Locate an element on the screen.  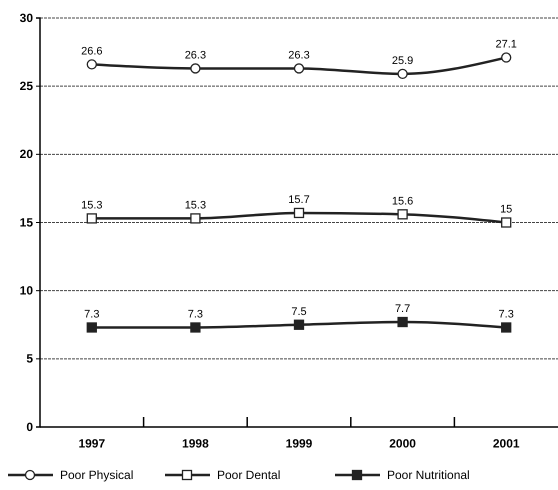
y-tick-label: 0 is located at coordinates (30, 427).